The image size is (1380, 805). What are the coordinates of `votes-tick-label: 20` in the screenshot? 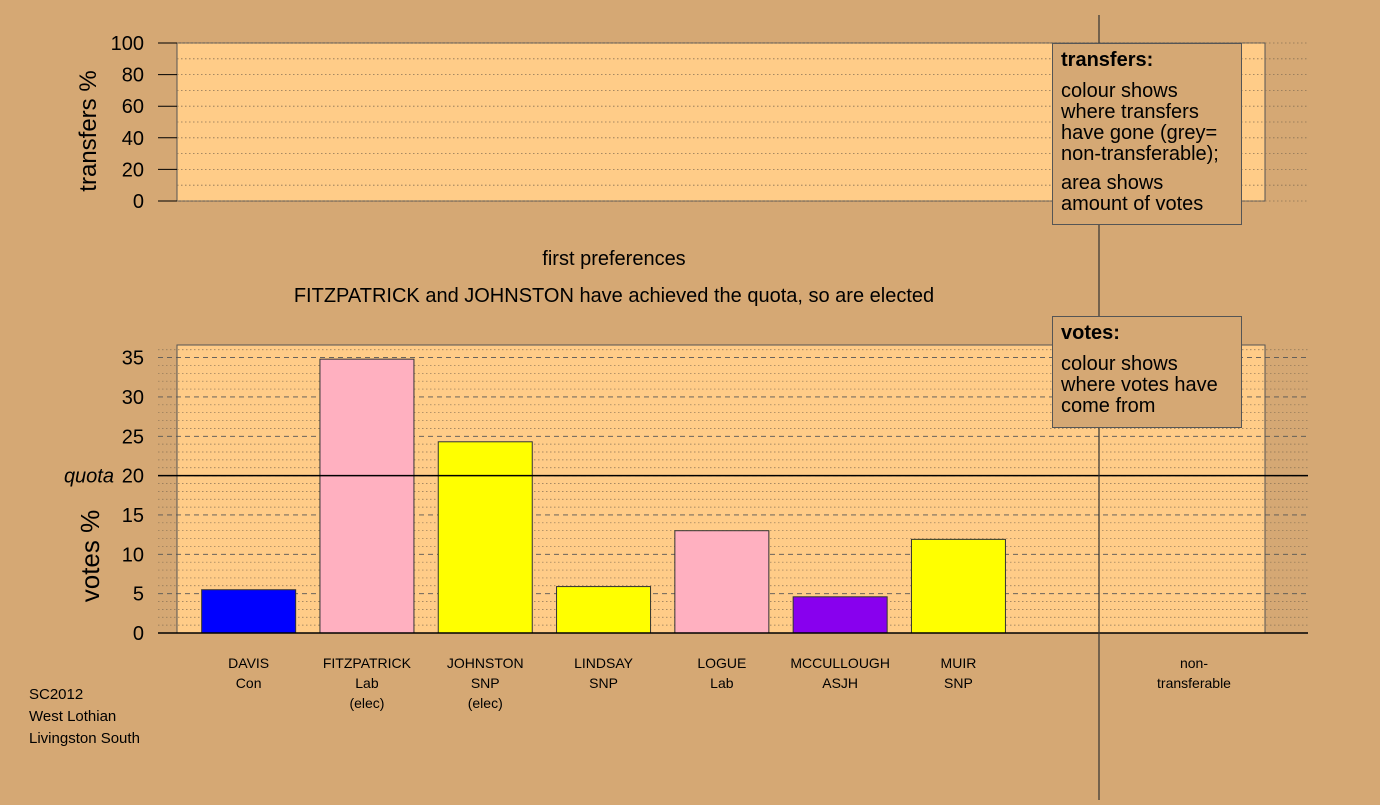 It's located at (133, 477).